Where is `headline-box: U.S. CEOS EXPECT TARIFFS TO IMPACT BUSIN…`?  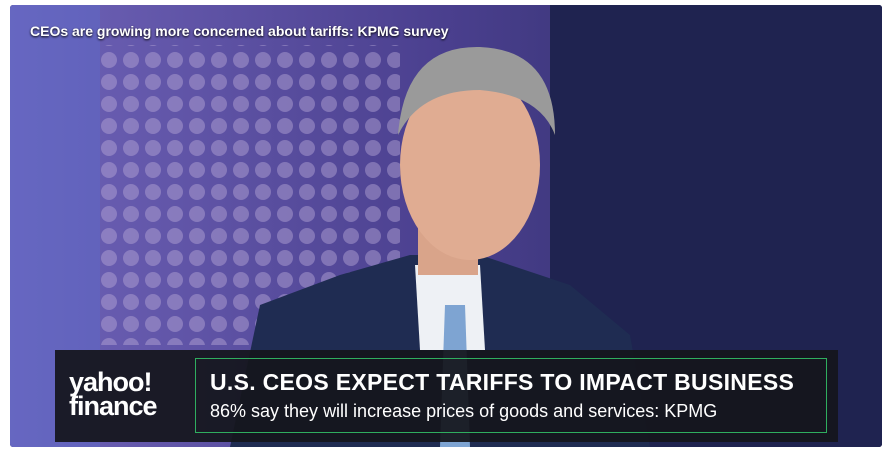
headline-box: U.S. CEOS EXPECT TARIFFS TO IMPACT BUSIN… is located at coordinates (511, 395).